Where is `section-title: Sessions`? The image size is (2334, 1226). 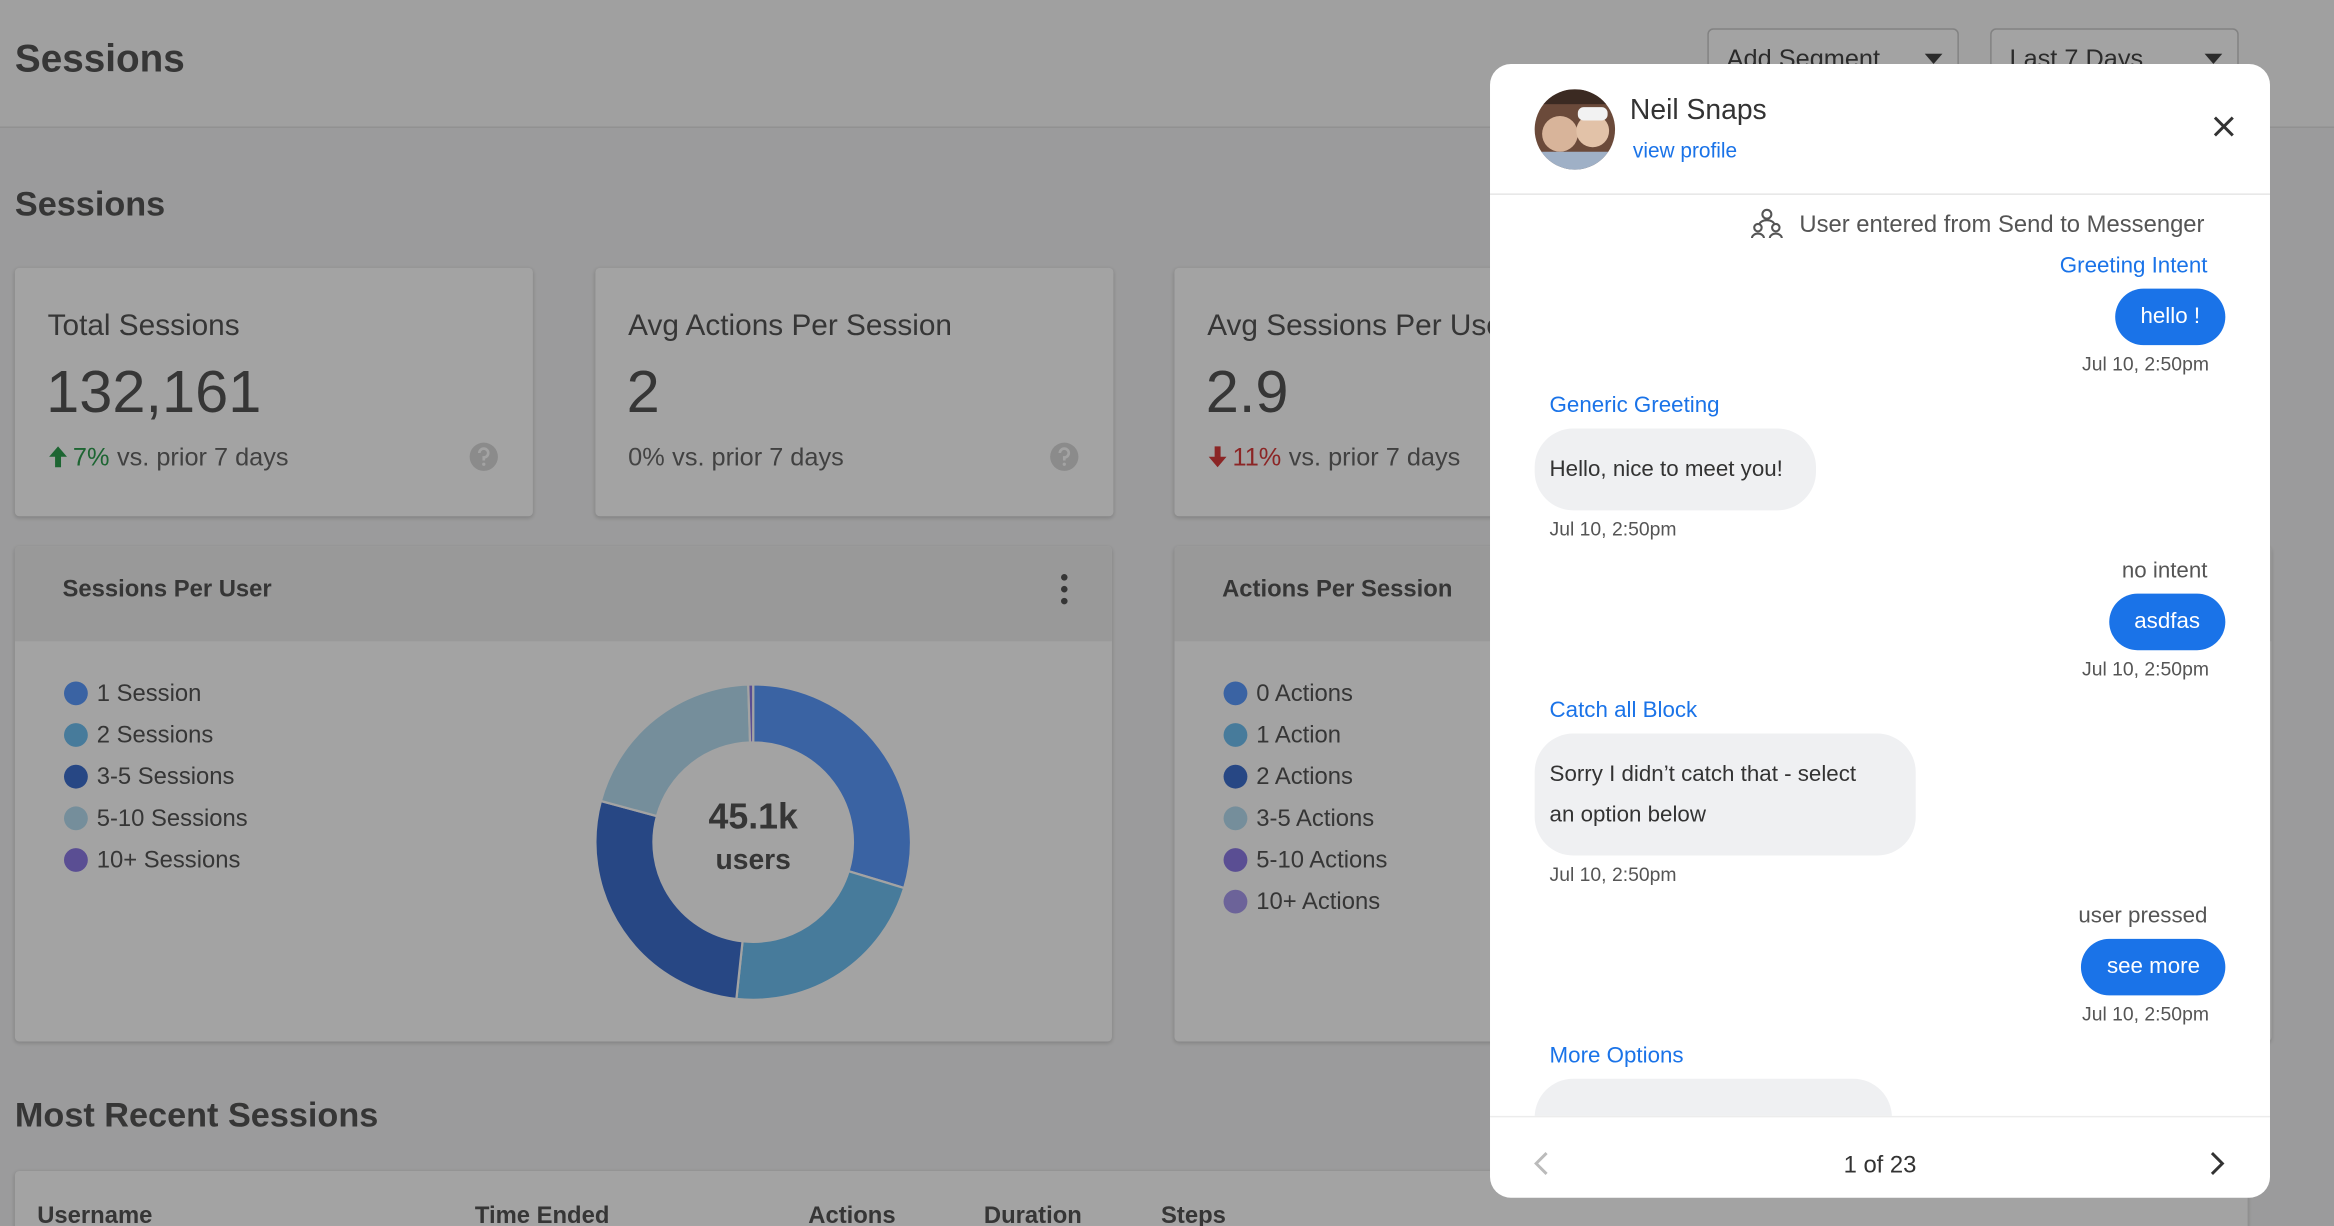 section-title: Sessions is located at coordinates (90, 204).